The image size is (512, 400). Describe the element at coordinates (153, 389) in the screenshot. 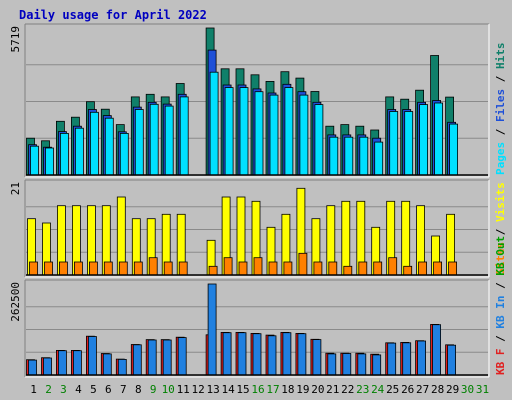

I see `x-tick-label: 9` at that location.